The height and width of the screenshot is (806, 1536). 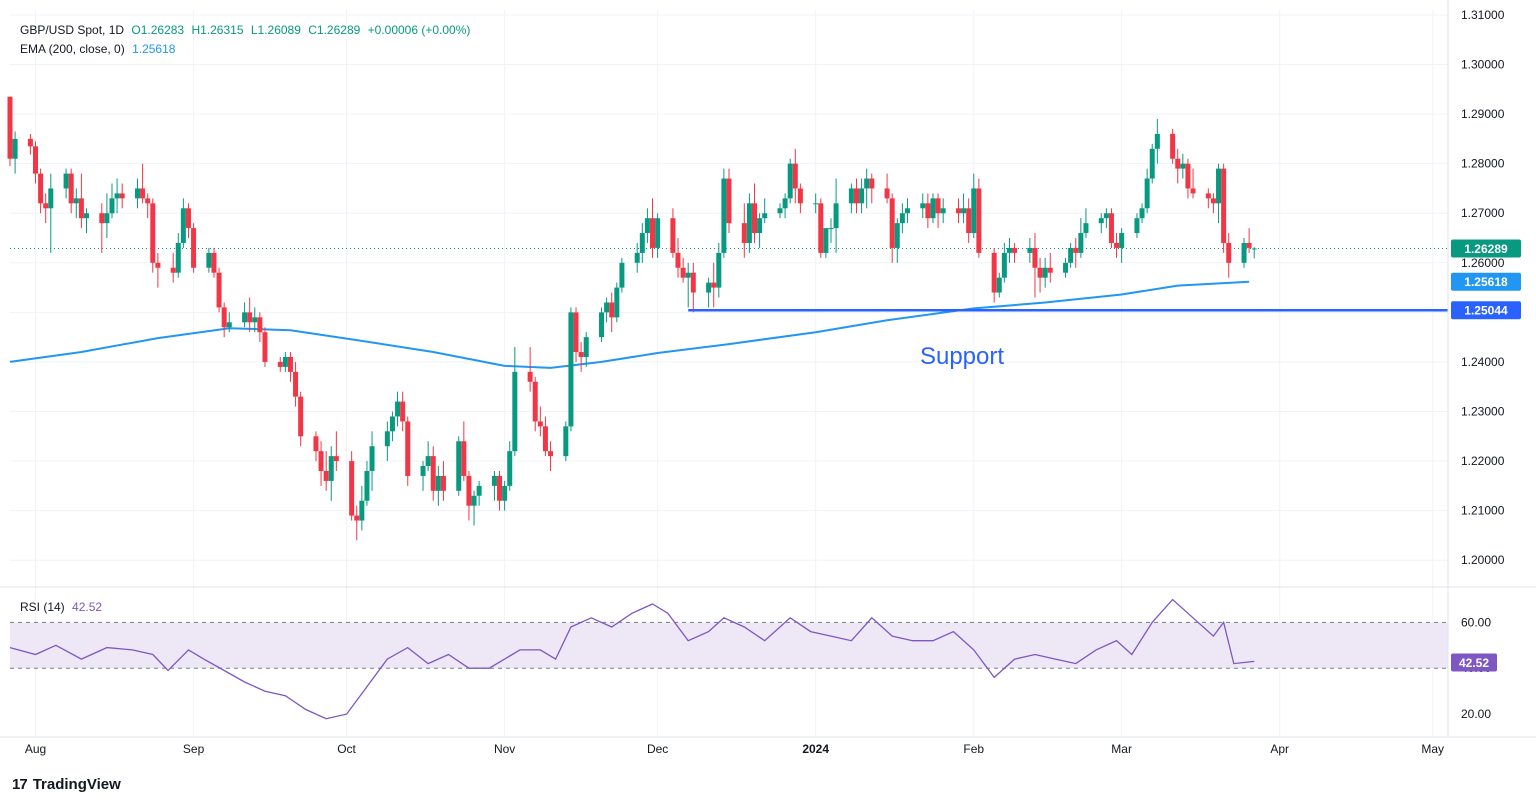 What do you see at coordinates (334, 30) in the screenshot?
I see `close-value: C1.26289` at bounding box center [334, 30].